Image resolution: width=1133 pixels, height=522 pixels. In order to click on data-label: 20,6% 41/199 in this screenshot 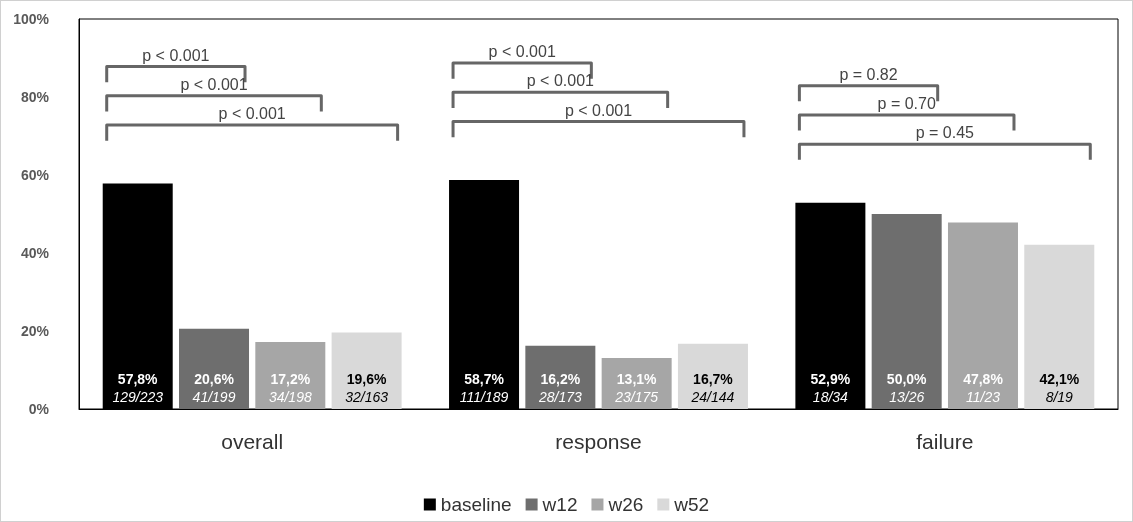, I will do `click(214, 388)`.